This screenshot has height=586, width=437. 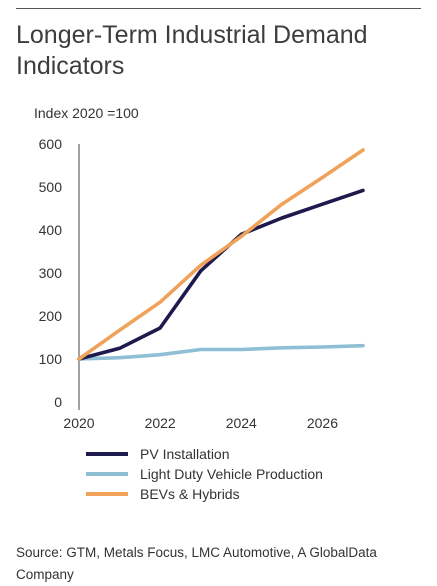 I want to click on legend-item-bevs-hybrids: BEVs & Hybrids, so click(x=204, y=494).